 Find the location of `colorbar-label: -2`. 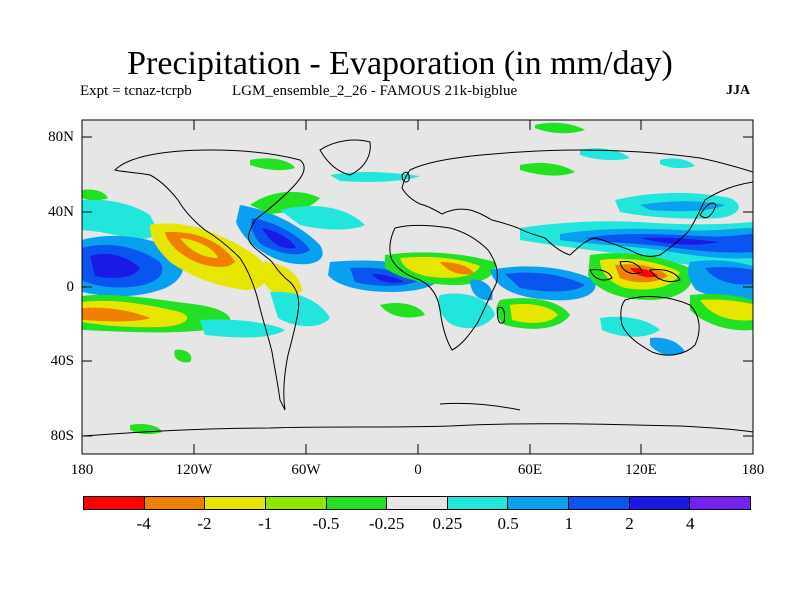

colorbar-label: -2 is located at coordinates (204, 523).